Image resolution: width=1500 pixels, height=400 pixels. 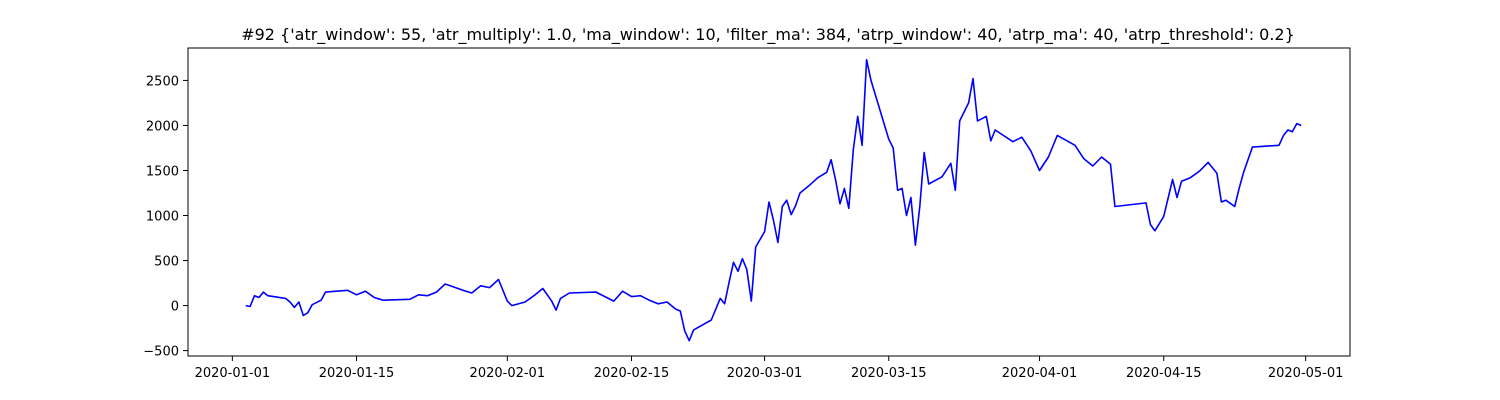 I want to click on y-tick-label: 500, so click(x=166, y=262).